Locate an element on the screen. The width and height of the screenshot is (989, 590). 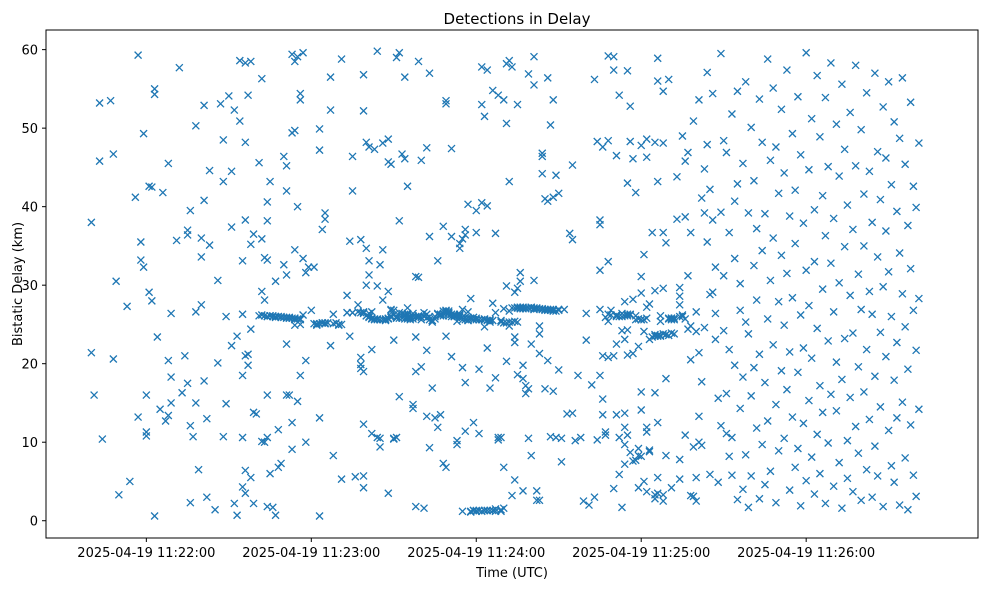
y-tick-label: 10 is located at coordinates (29, 443).